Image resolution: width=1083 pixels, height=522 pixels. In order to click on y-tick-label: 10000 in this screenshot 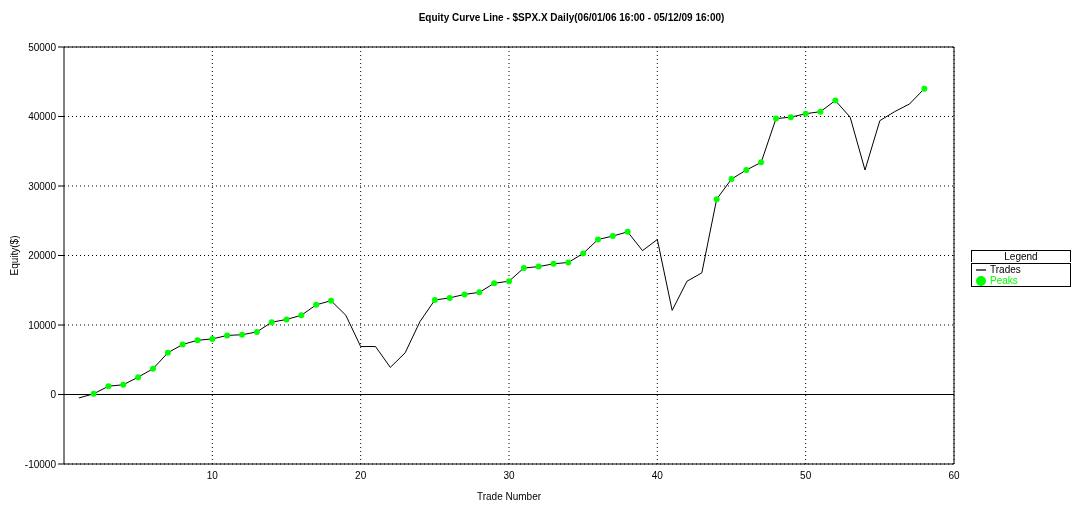, I will do `click(42, 325)`.